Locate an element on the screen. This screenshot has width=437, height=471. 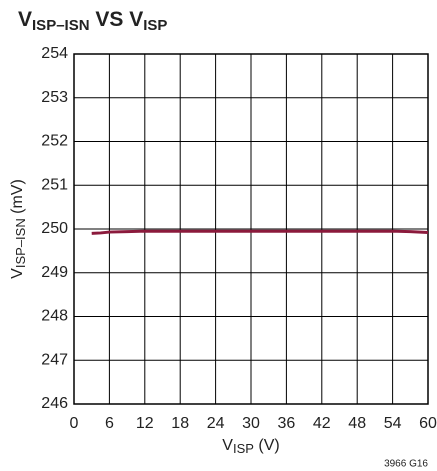
chart-title: VISP–ISN VS VISP is located at coordinates (92, 21).